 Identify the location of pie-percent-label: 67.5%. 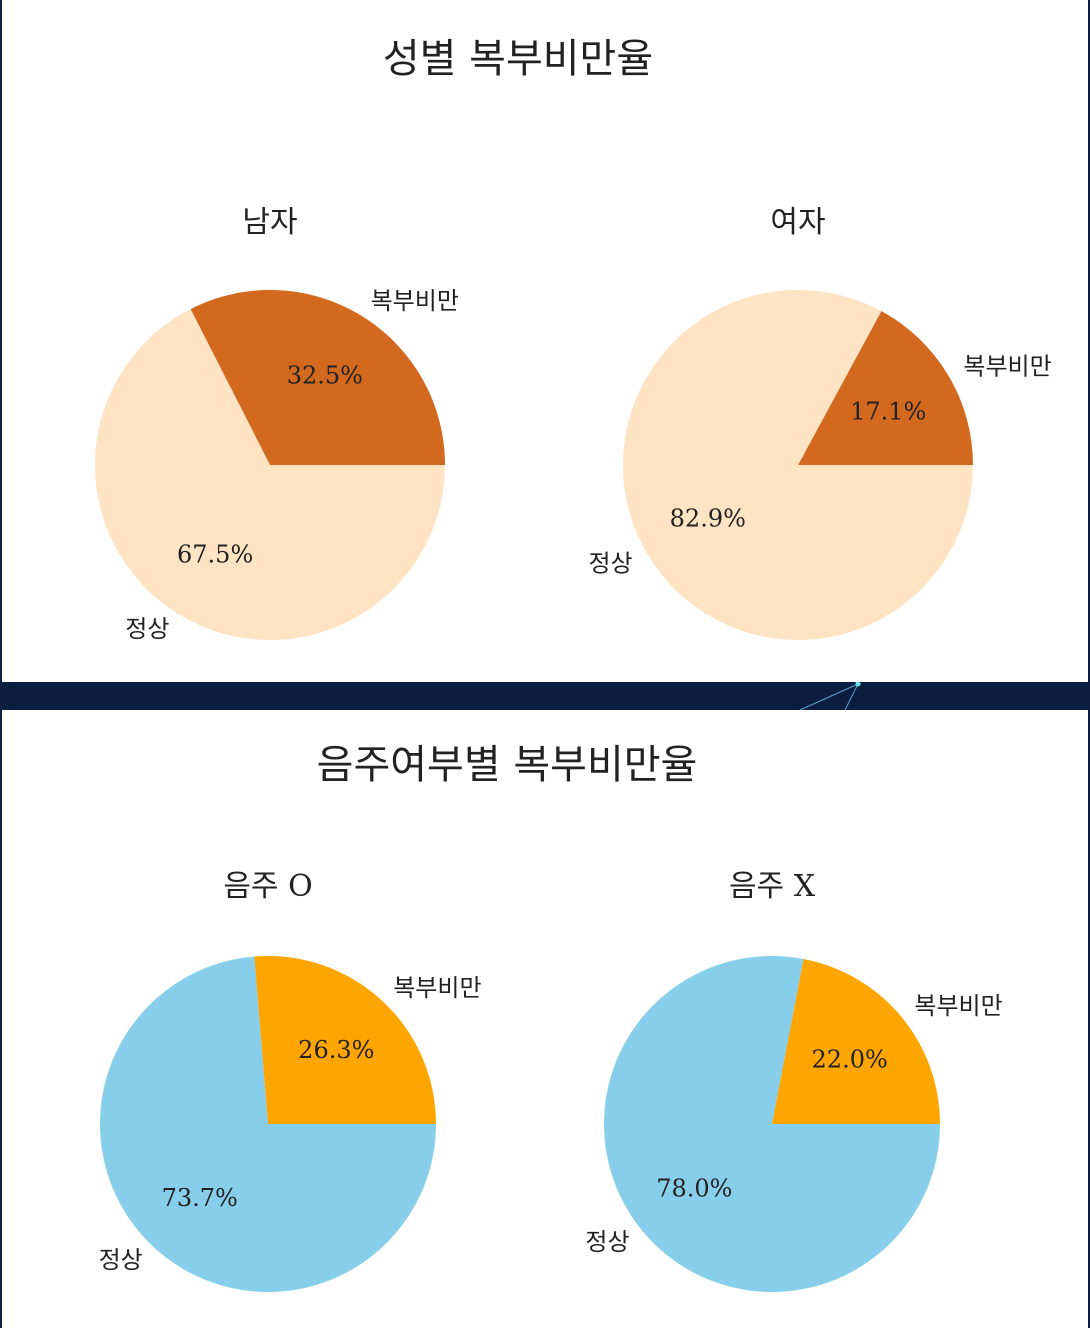
(215, 555).